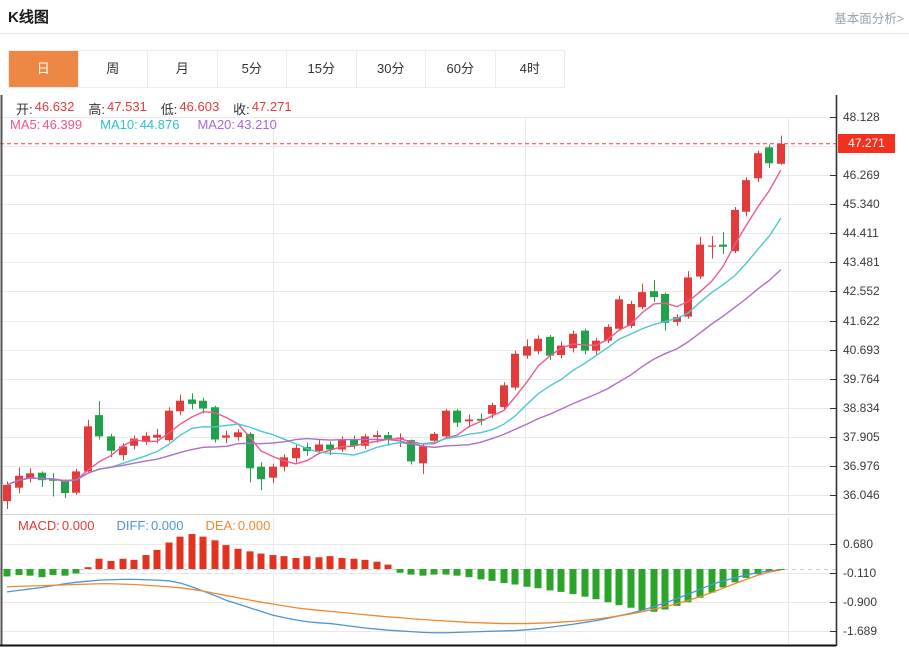 This screenshot has width=909, height=651. Describe the element at coordinates (861, 436) in the screenshot. I see `price-axis-label: 37.905` at that location.